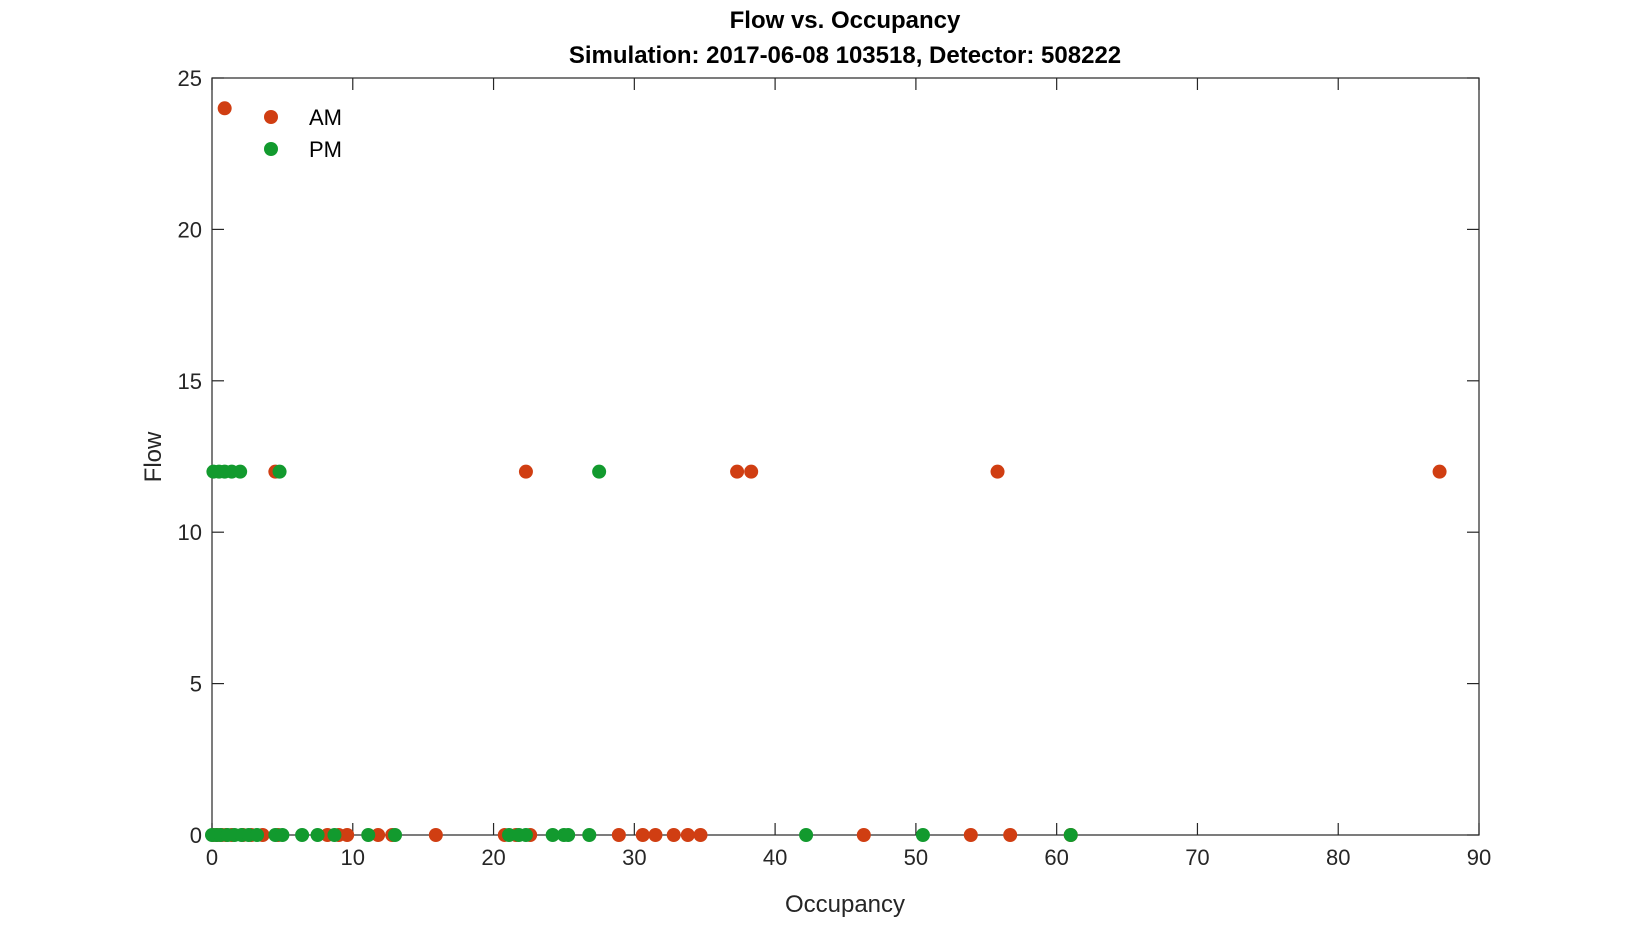 This screenshot has height=938, width=1625. What do you see at coordinates (845, 20) in the screenshot?
I see `chart-title: Flow vs. Occupancy` at bounding box center [845, 20].